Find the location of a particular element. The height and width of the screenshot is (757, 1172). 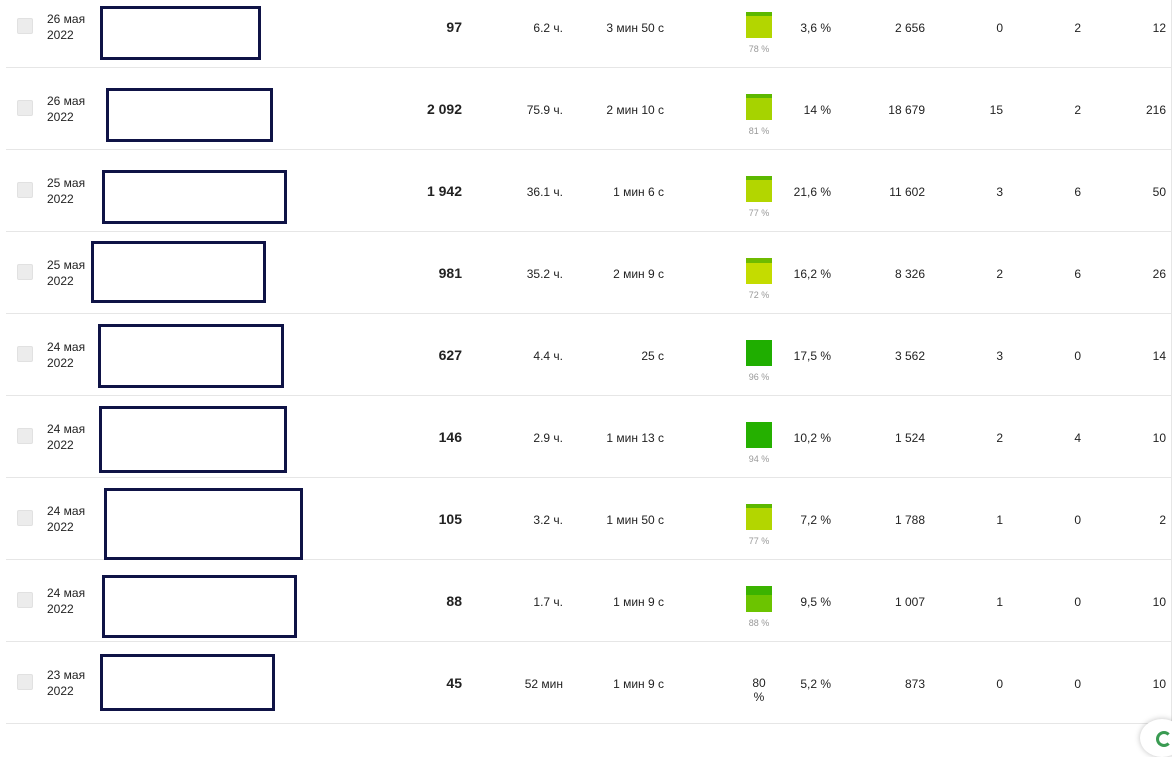

hours-value: 2.9 ч. is located at coordinates (548, 438).